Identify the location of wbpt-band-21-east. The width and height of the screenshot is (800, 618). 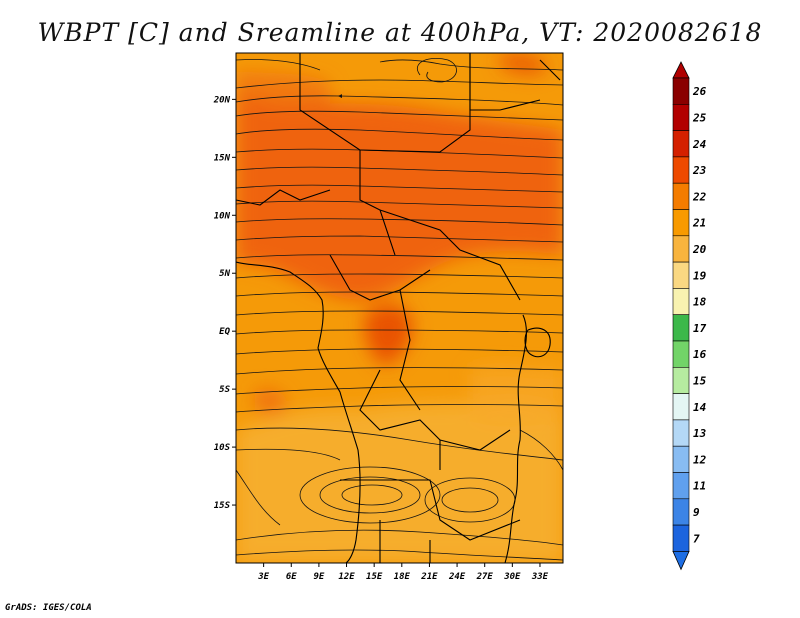
(516, 396).